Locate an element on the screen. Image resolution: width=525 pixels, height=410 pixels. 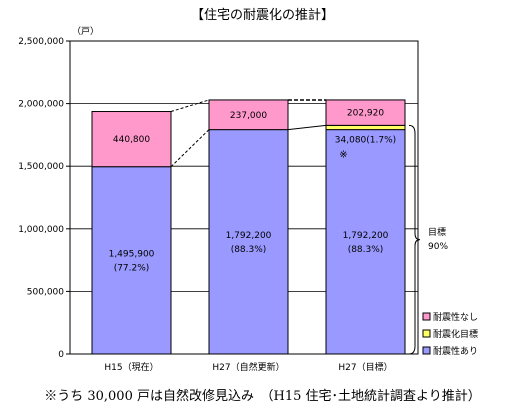
legend-label: 耐震化目標 is located at coordinates (455, 334).